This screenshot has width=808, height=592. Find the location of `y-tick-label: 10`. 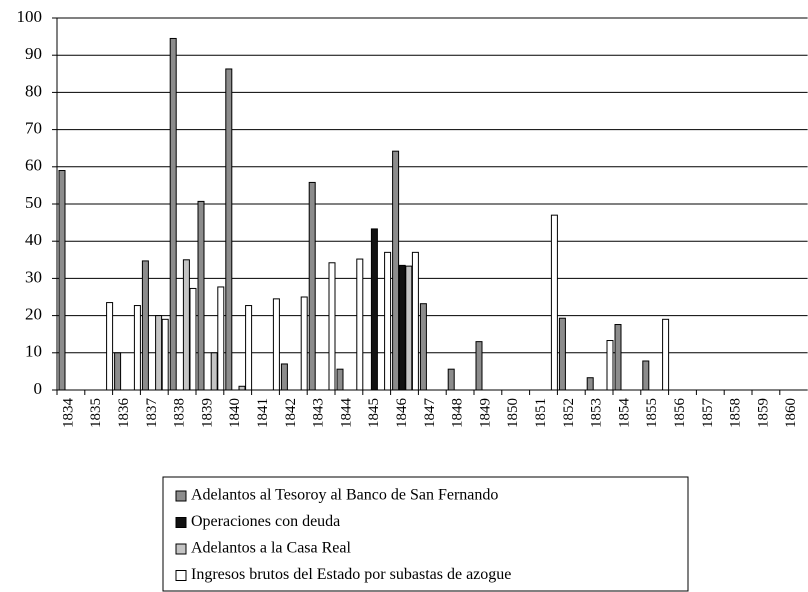

y-tick-label: 10 is located at coordinates (33, 351).